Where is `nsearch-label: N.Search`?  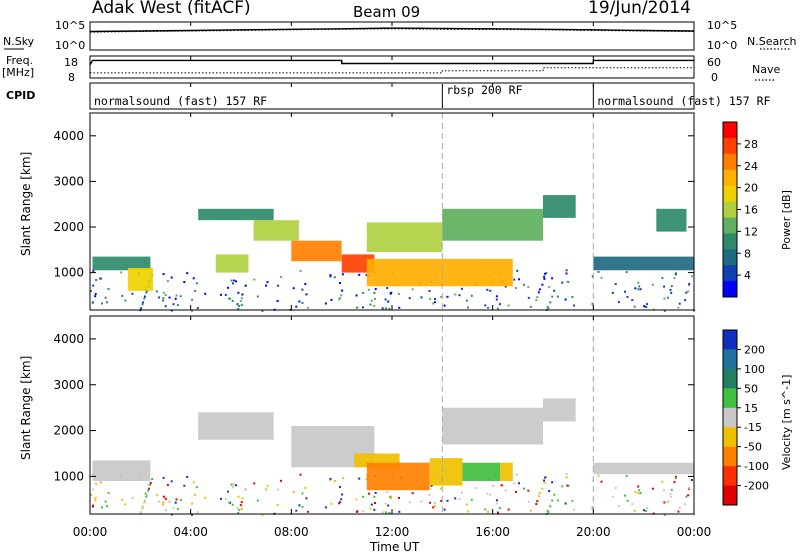 nsearch-label: N.Search is located at coordinates (772, 41).